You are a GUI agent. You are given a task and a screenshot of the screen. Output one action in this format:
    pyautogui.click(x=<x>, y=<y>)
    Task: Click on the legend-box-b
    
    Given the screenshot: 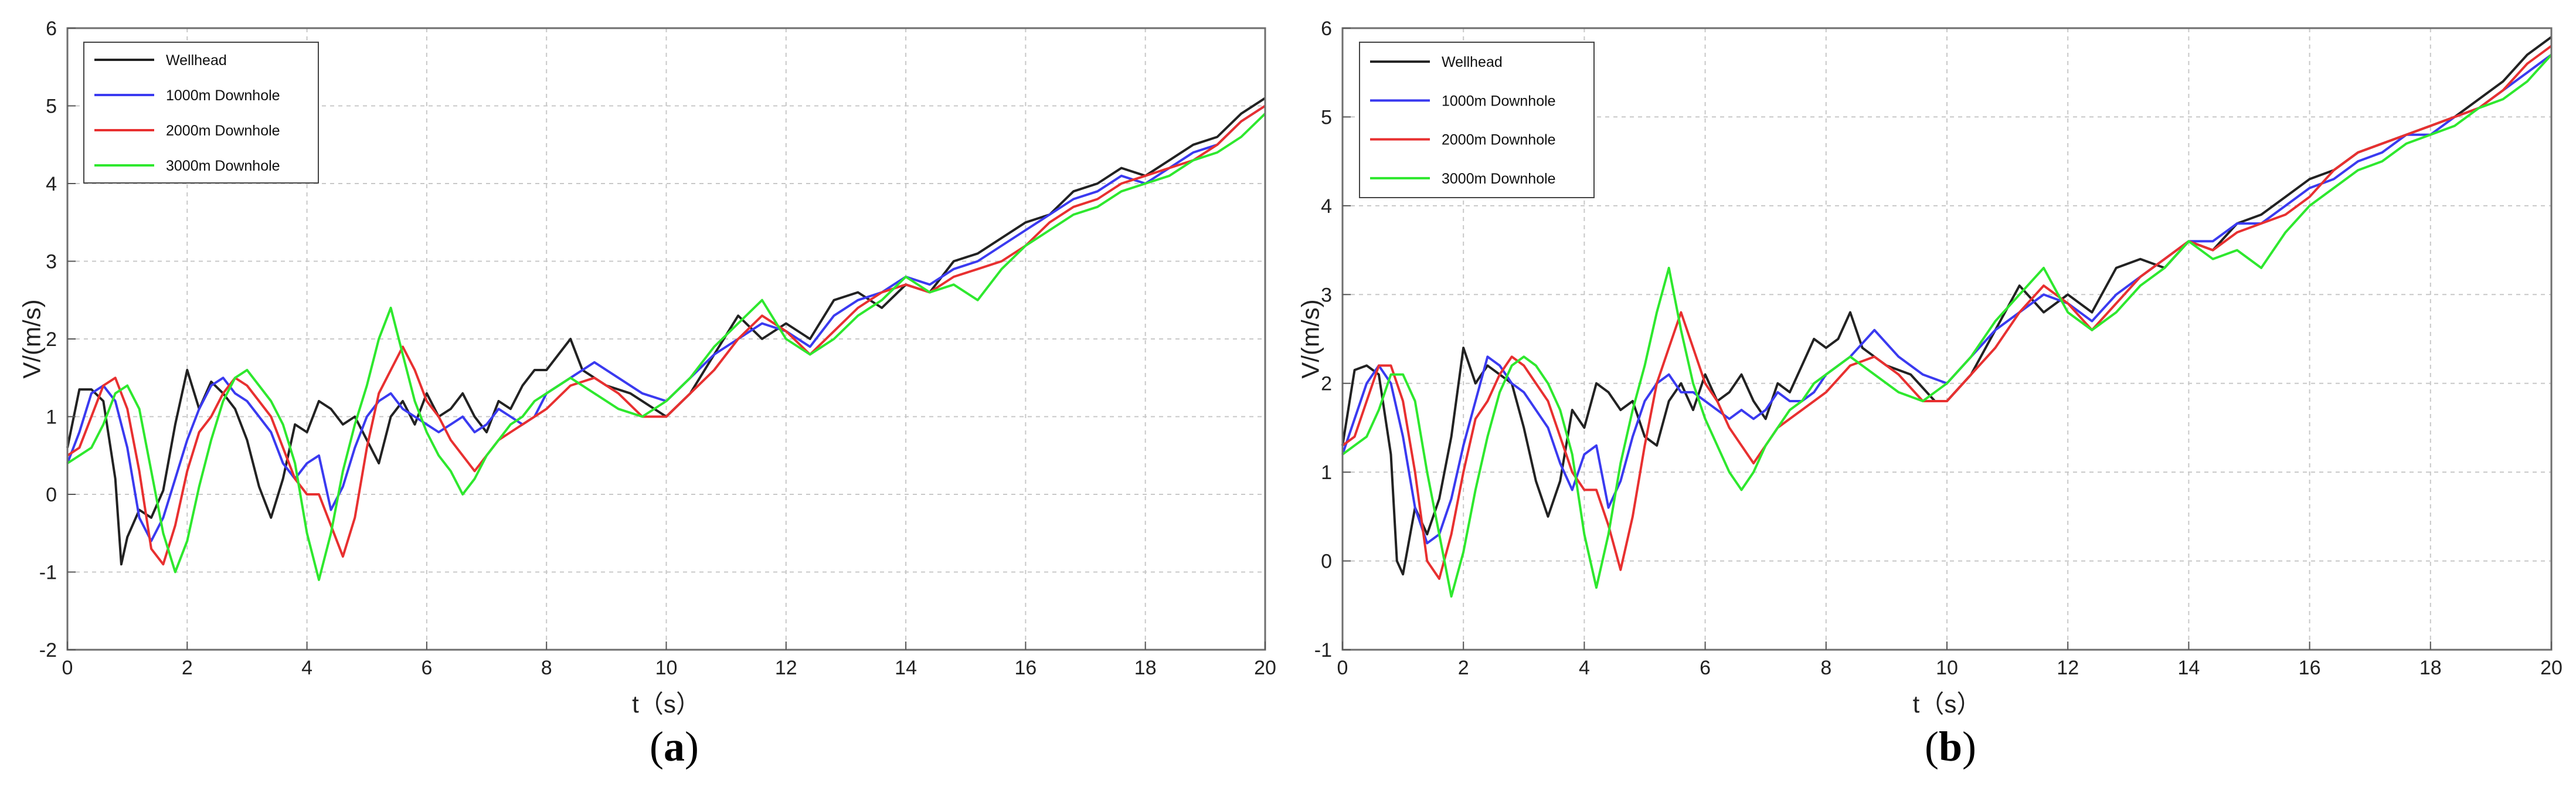 What is the action you would take?
    pyautogui.click(x=1477, y=120)
    